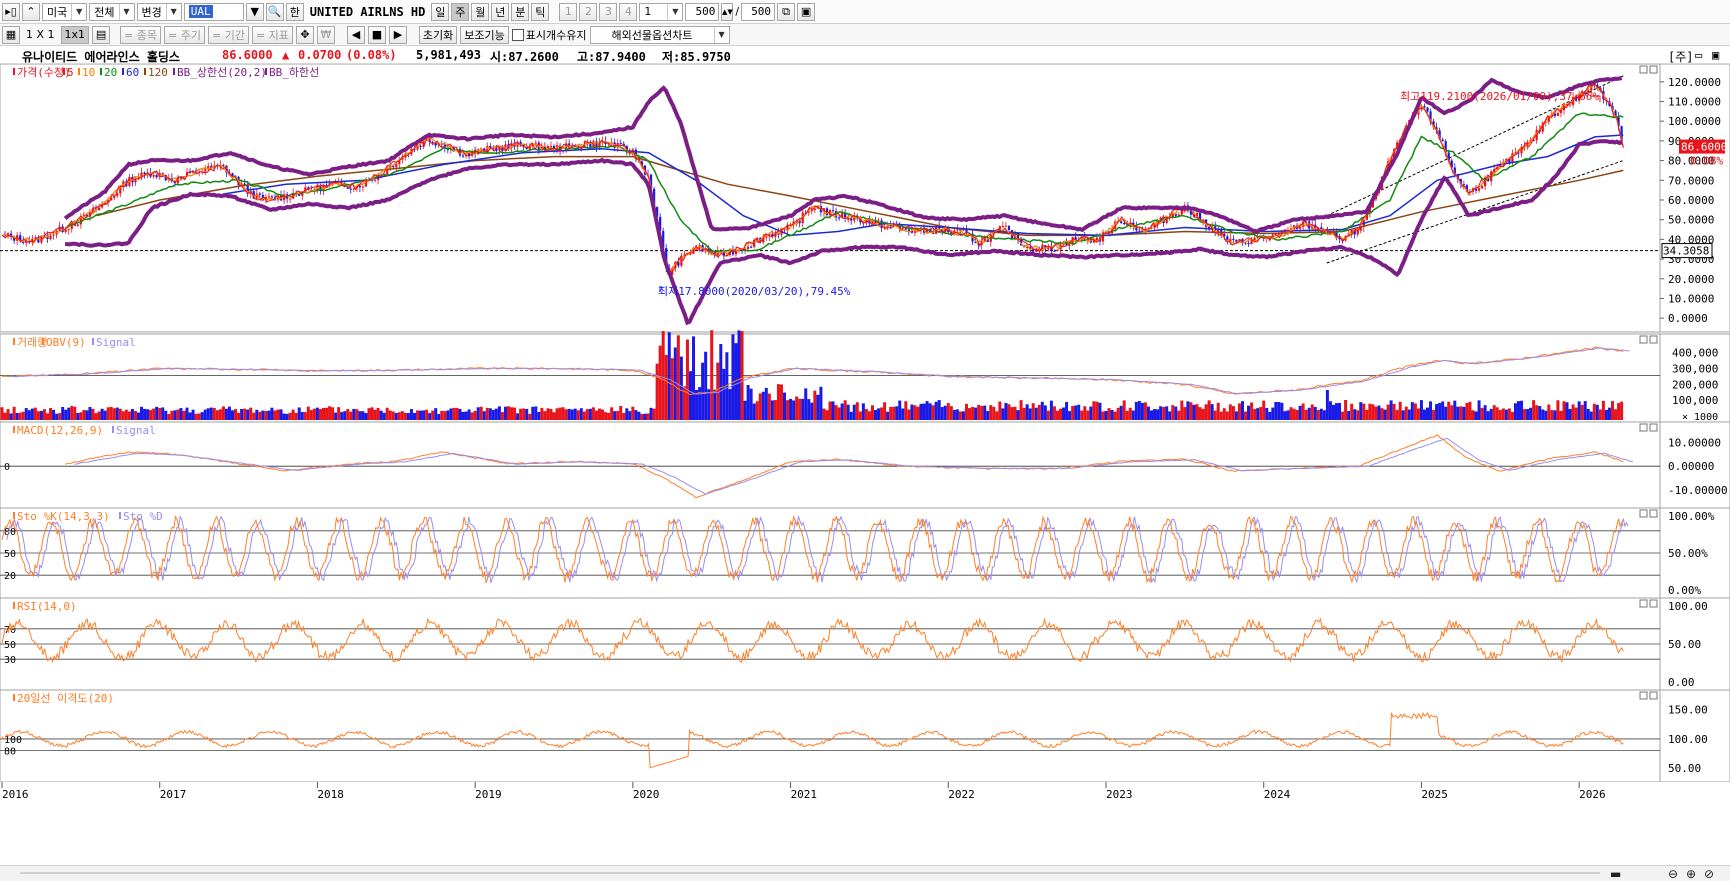 Image resolution: width=1730 pixels, height=881 pixels. What do you see at coordinates (1616, 874) in the screenshot?
I see `scroll-thumb-icon: ▬` at bounding box center [1616, 874].